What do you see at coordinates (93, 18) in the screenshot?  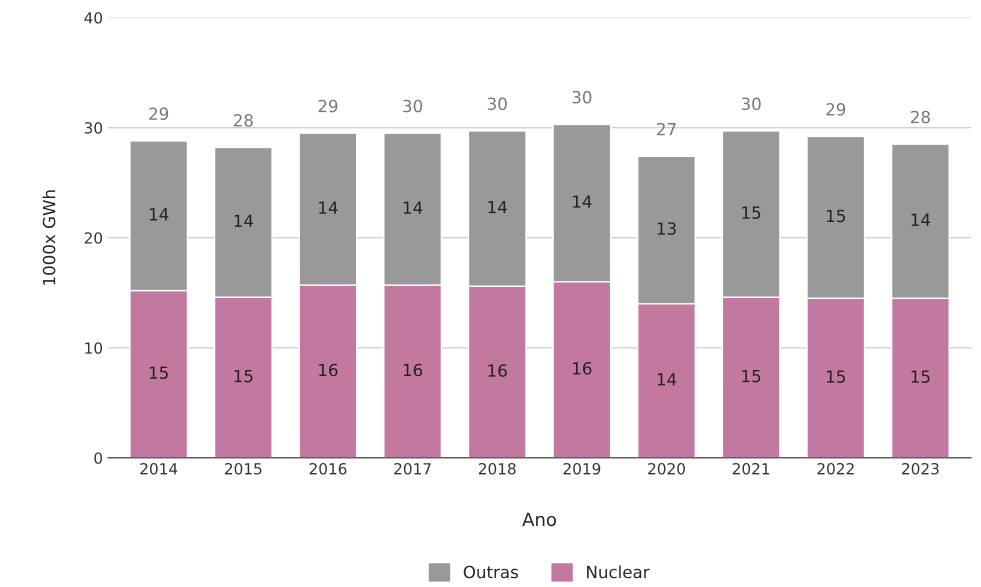 I see `y-tick-label: 40` at bounding box center [93, 18].